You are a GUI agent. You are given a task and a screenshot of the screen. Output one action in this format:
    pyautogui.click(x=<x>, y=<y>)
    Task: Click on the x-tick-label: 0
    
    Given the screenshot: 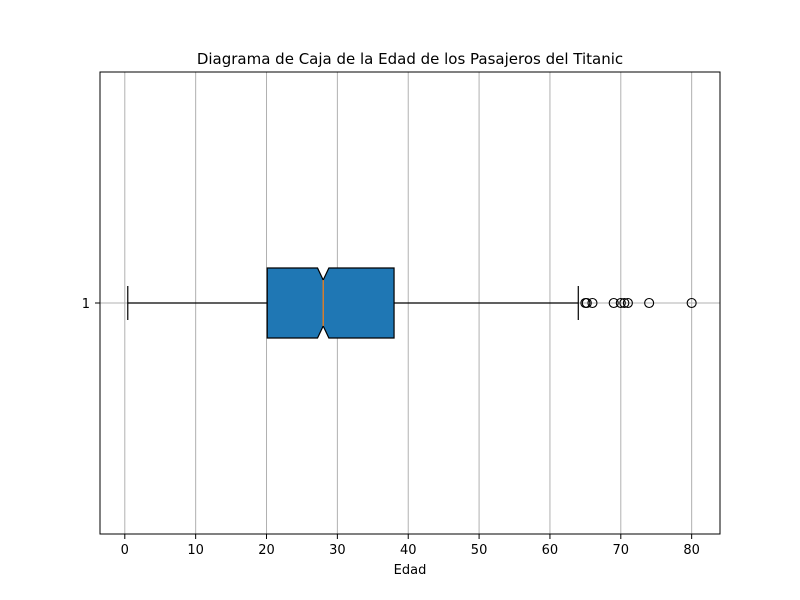 What is the action you would take?
    pyautogui.click(x=125, y=550)
    